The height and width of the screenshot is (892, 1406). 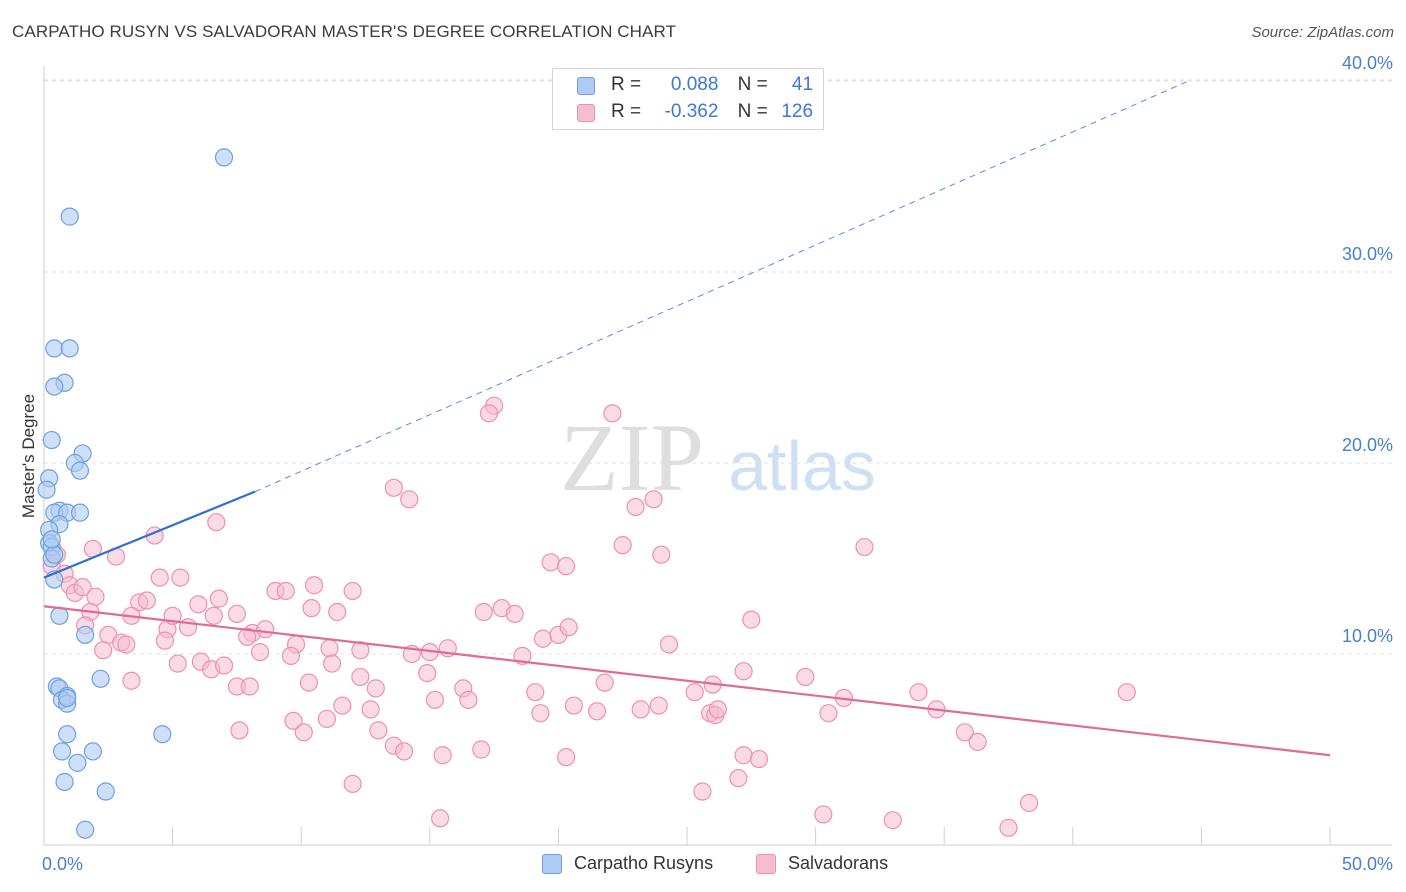 I want to click on n-value: 126, so click(x=797, y=111).